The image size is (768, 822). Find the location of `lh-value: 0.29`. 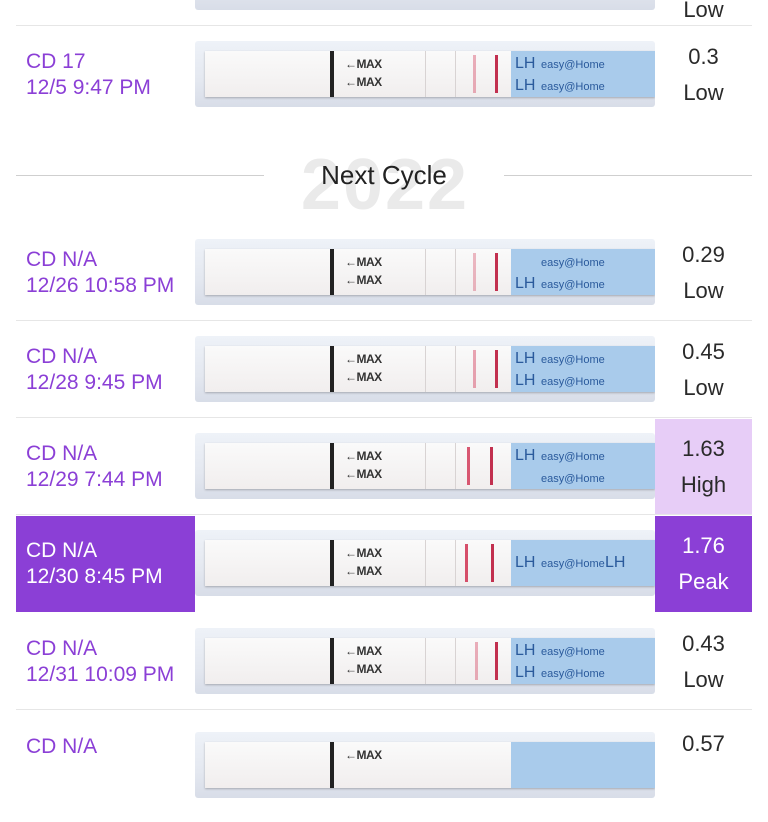

lh-value: 0.29 is located at coordinates (703, 254).